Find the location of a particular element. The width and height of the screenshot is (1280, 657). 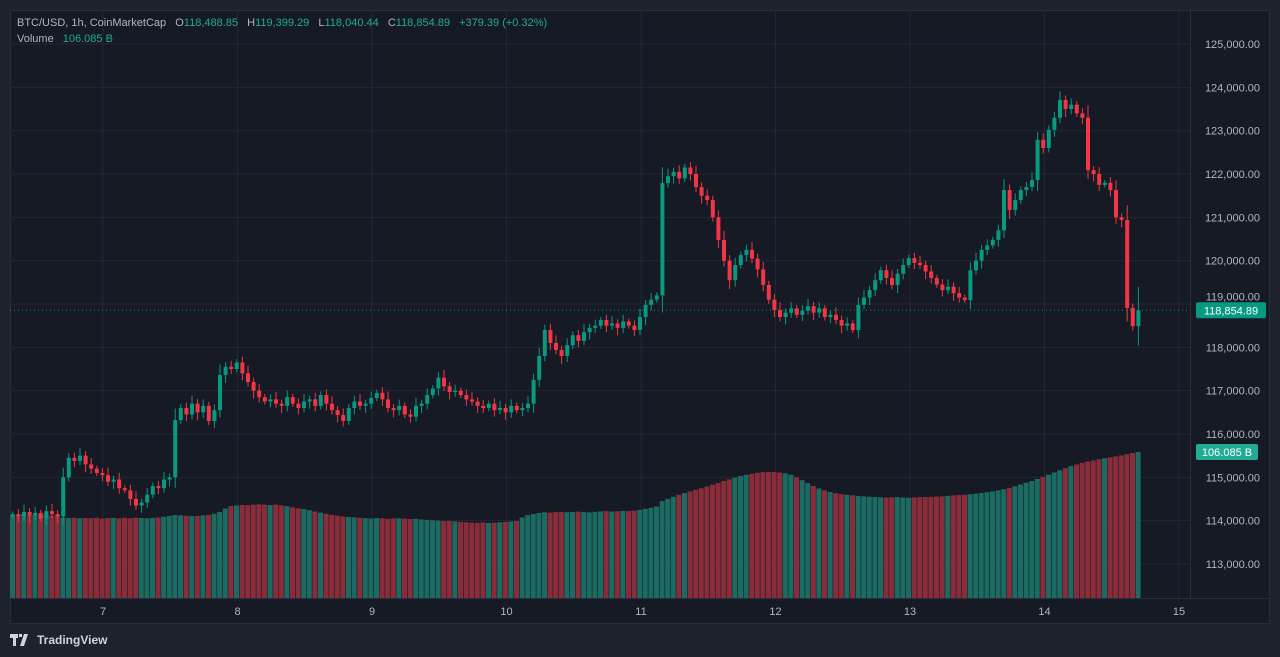

time-tick-label: 13 is located at coordinates (910, 612).